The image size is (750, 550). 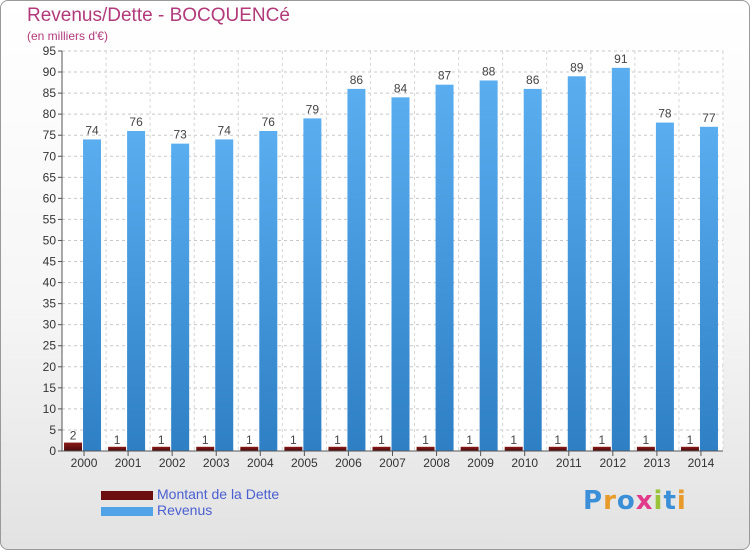 I want to click on x-tick-label: 2004, so click(x=260, y=463).